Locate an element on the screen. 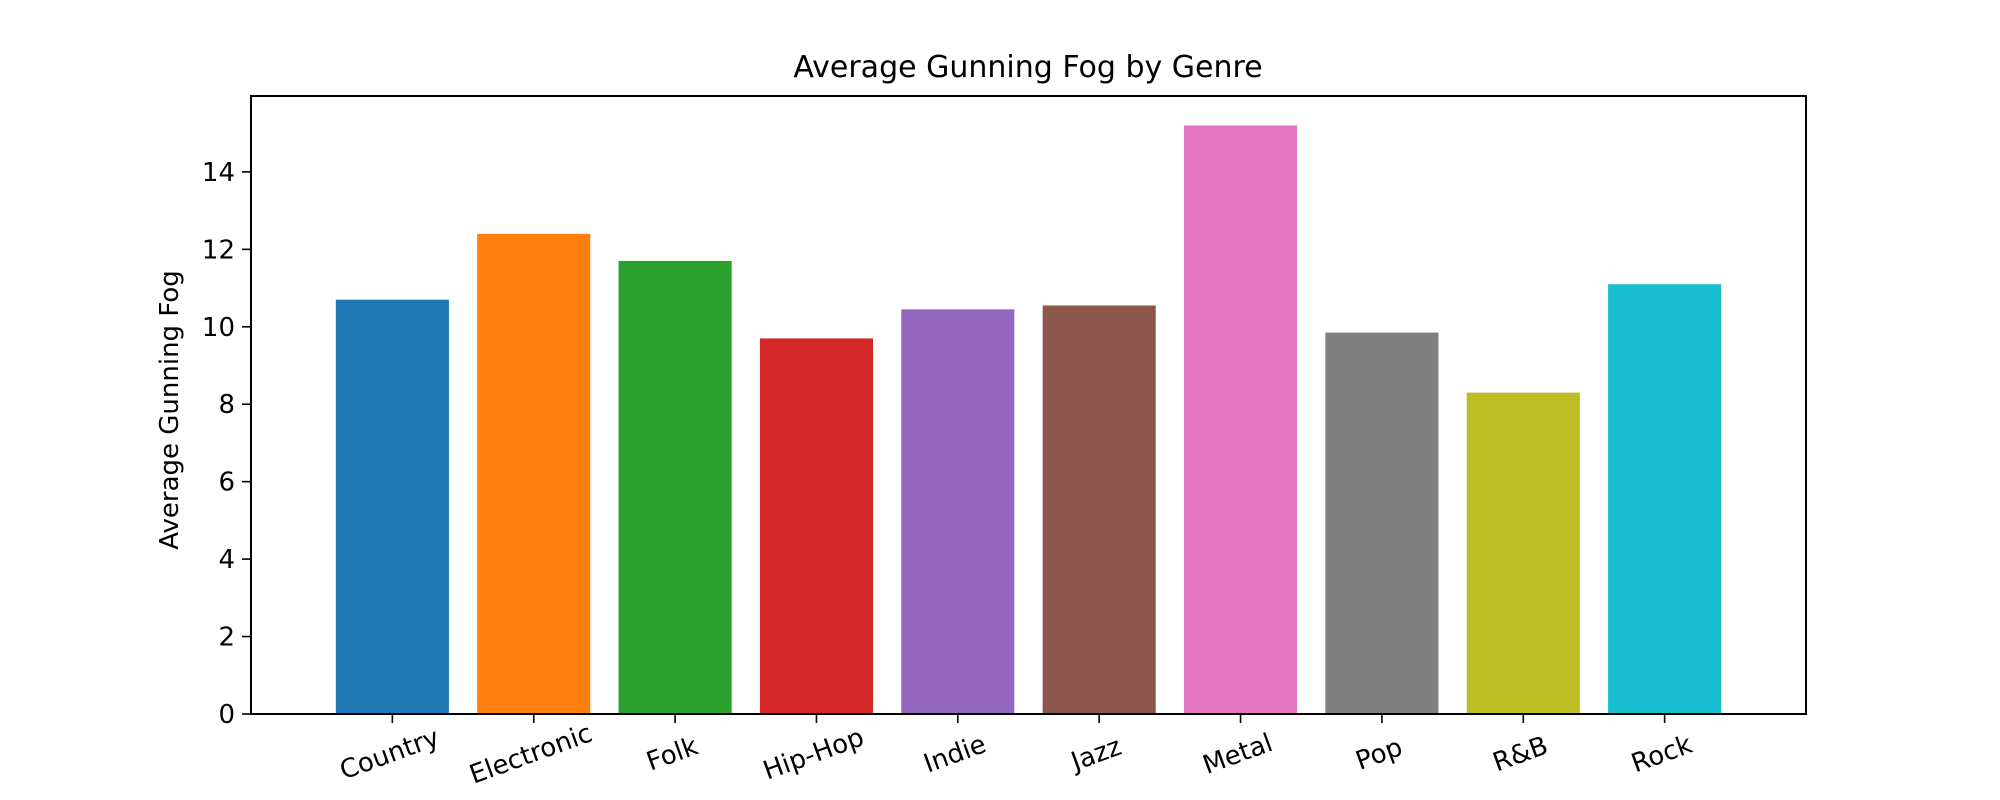 This screenshot has height=800, width=2000. x-tick-label: Rock is located at coordinates (1662, 754).